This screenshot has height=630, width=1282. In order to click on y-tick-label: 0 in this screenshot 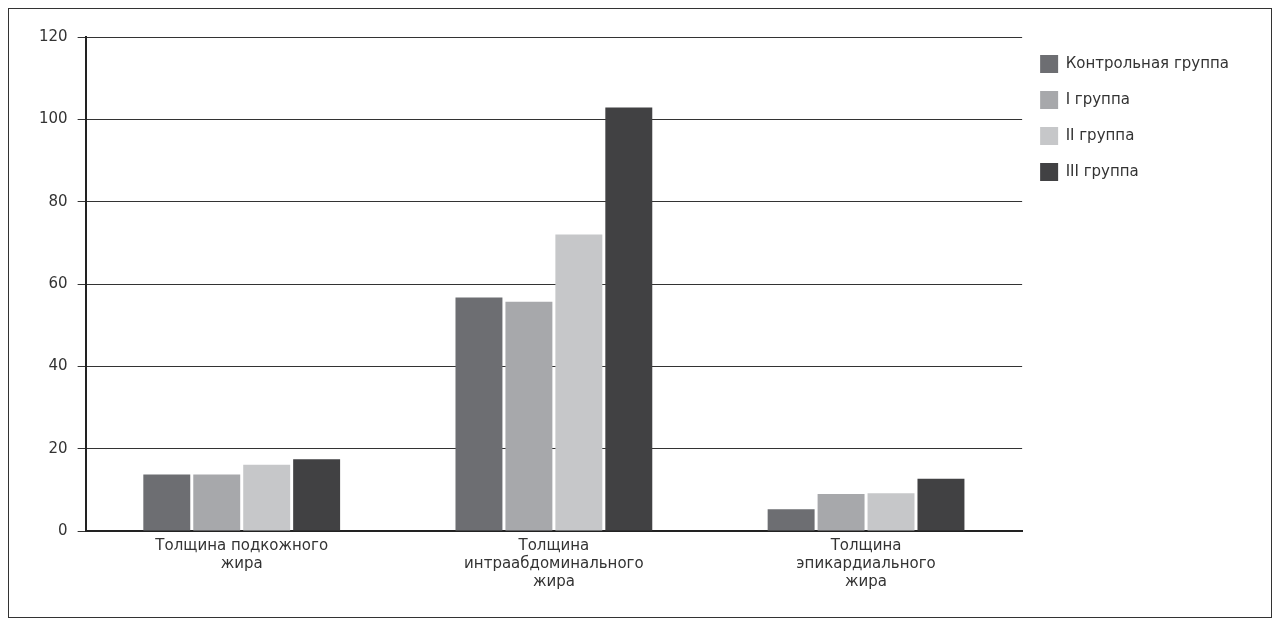, I will do `click(63, 529)`.